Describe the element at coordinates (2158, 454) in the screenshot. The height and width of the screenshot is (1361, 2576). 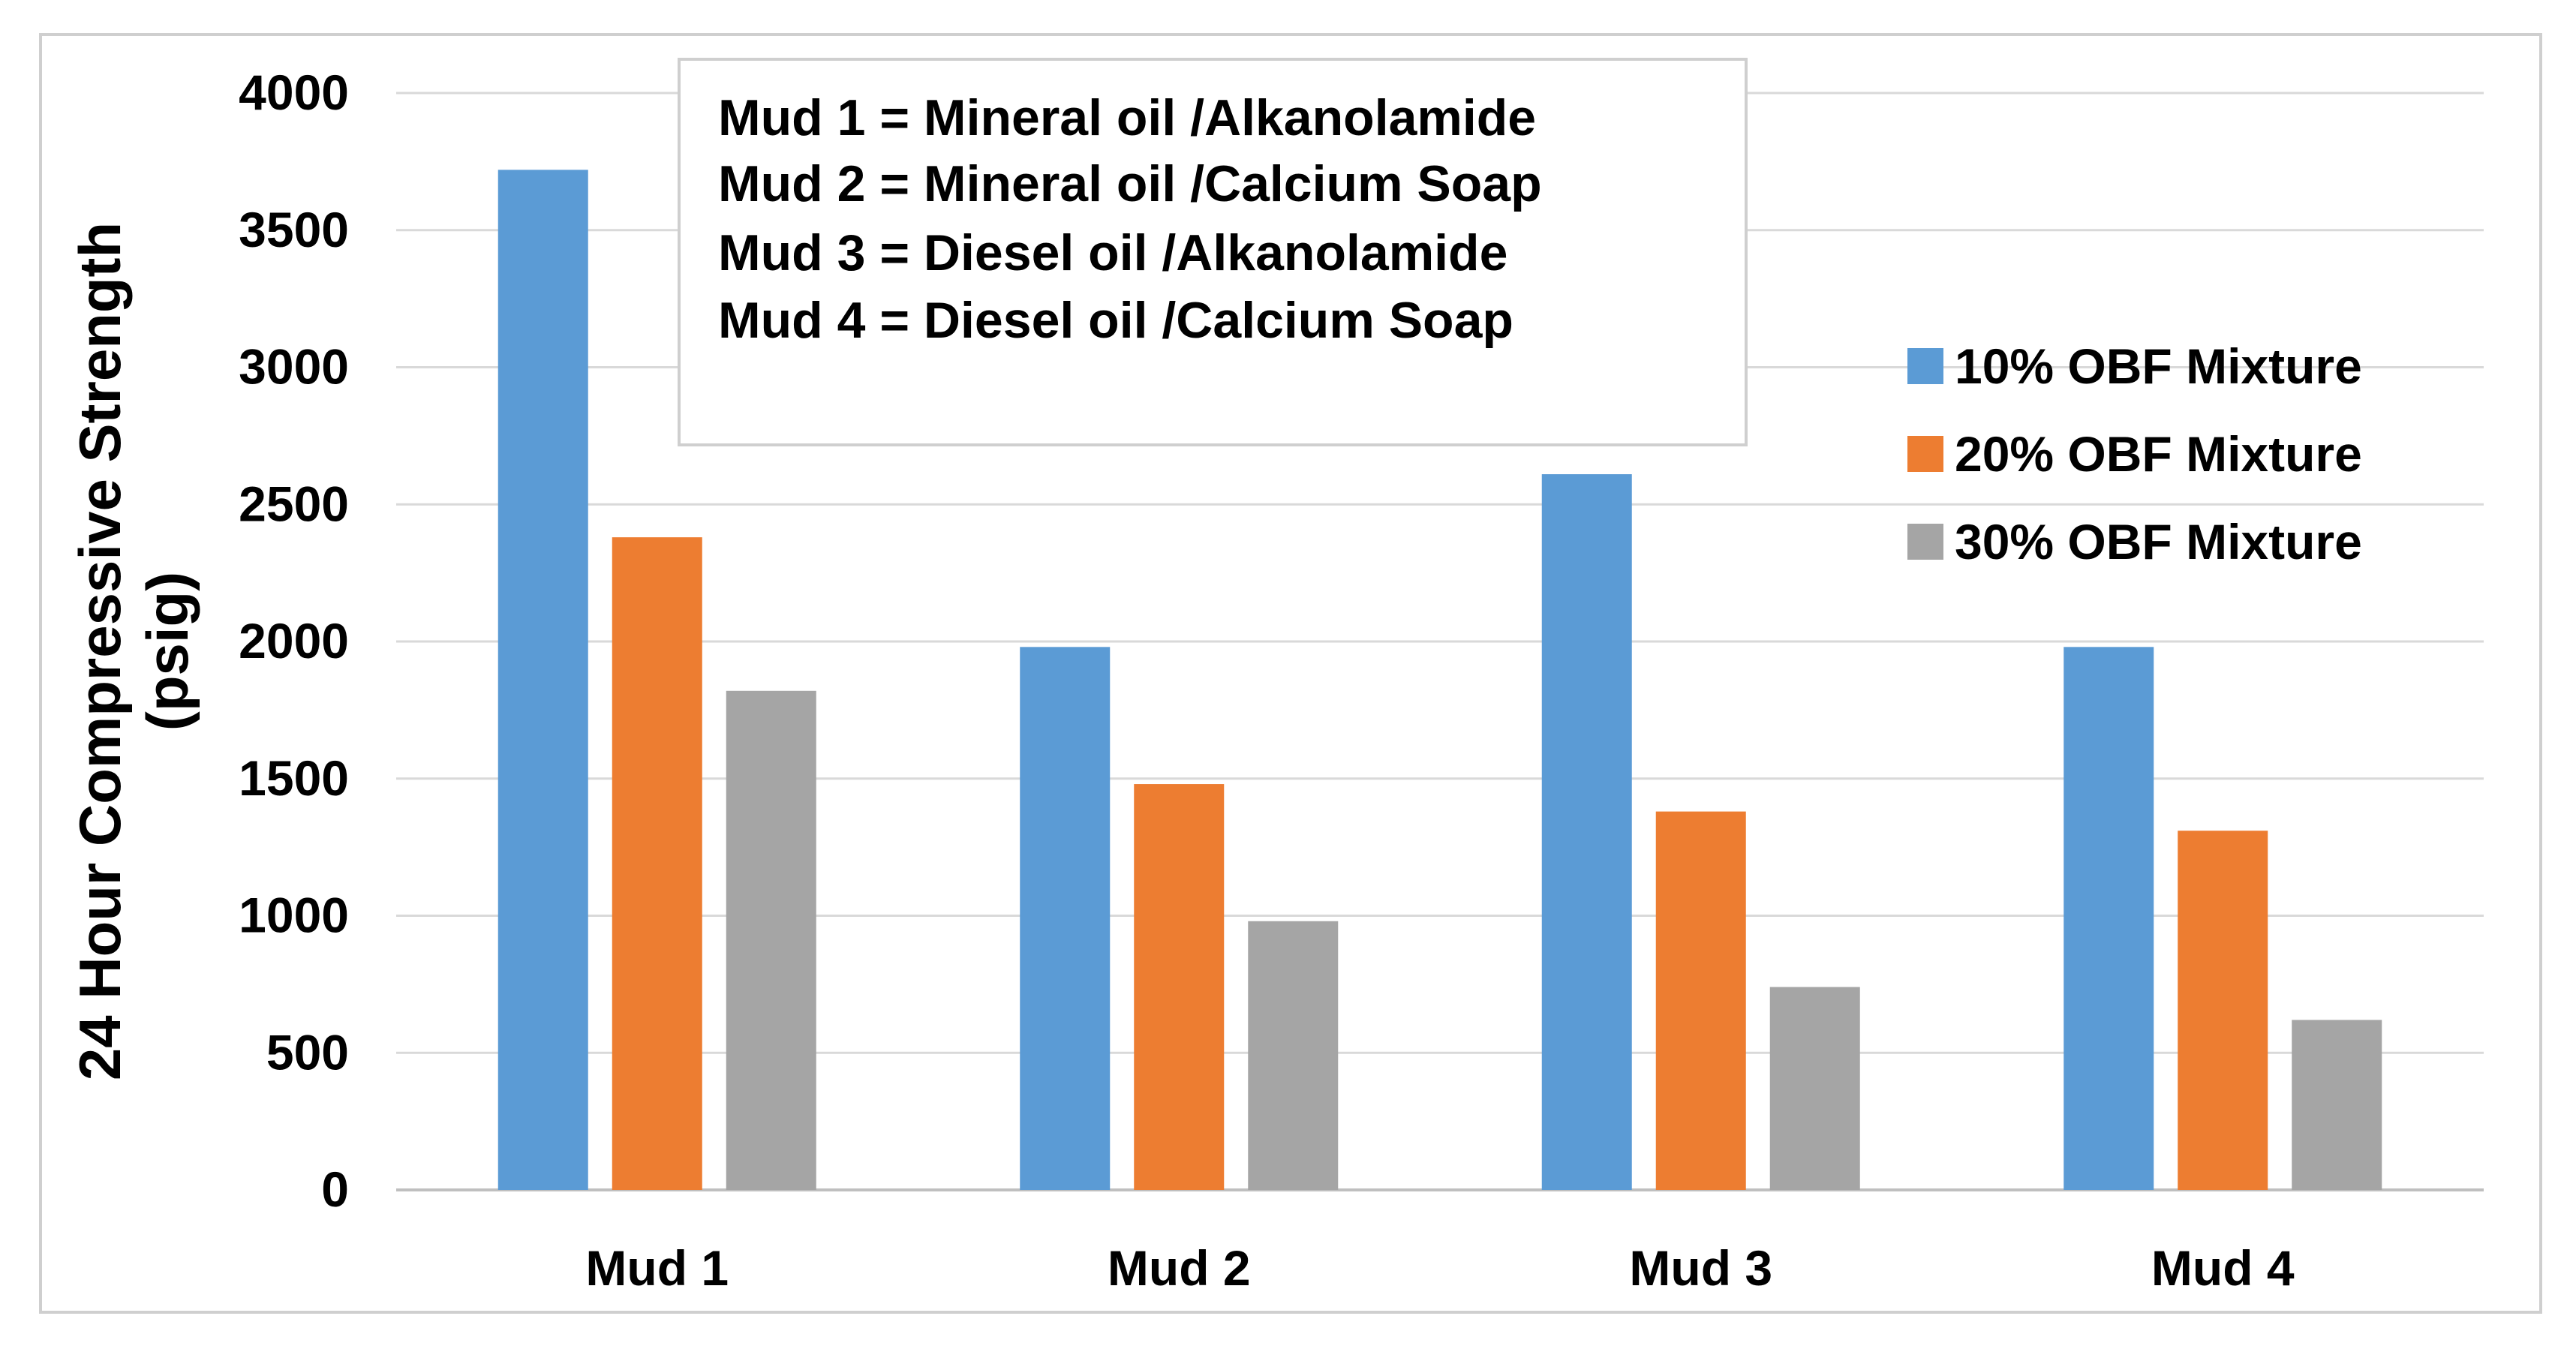
I see `legend-label: 20% OBF Mixture` at that location.